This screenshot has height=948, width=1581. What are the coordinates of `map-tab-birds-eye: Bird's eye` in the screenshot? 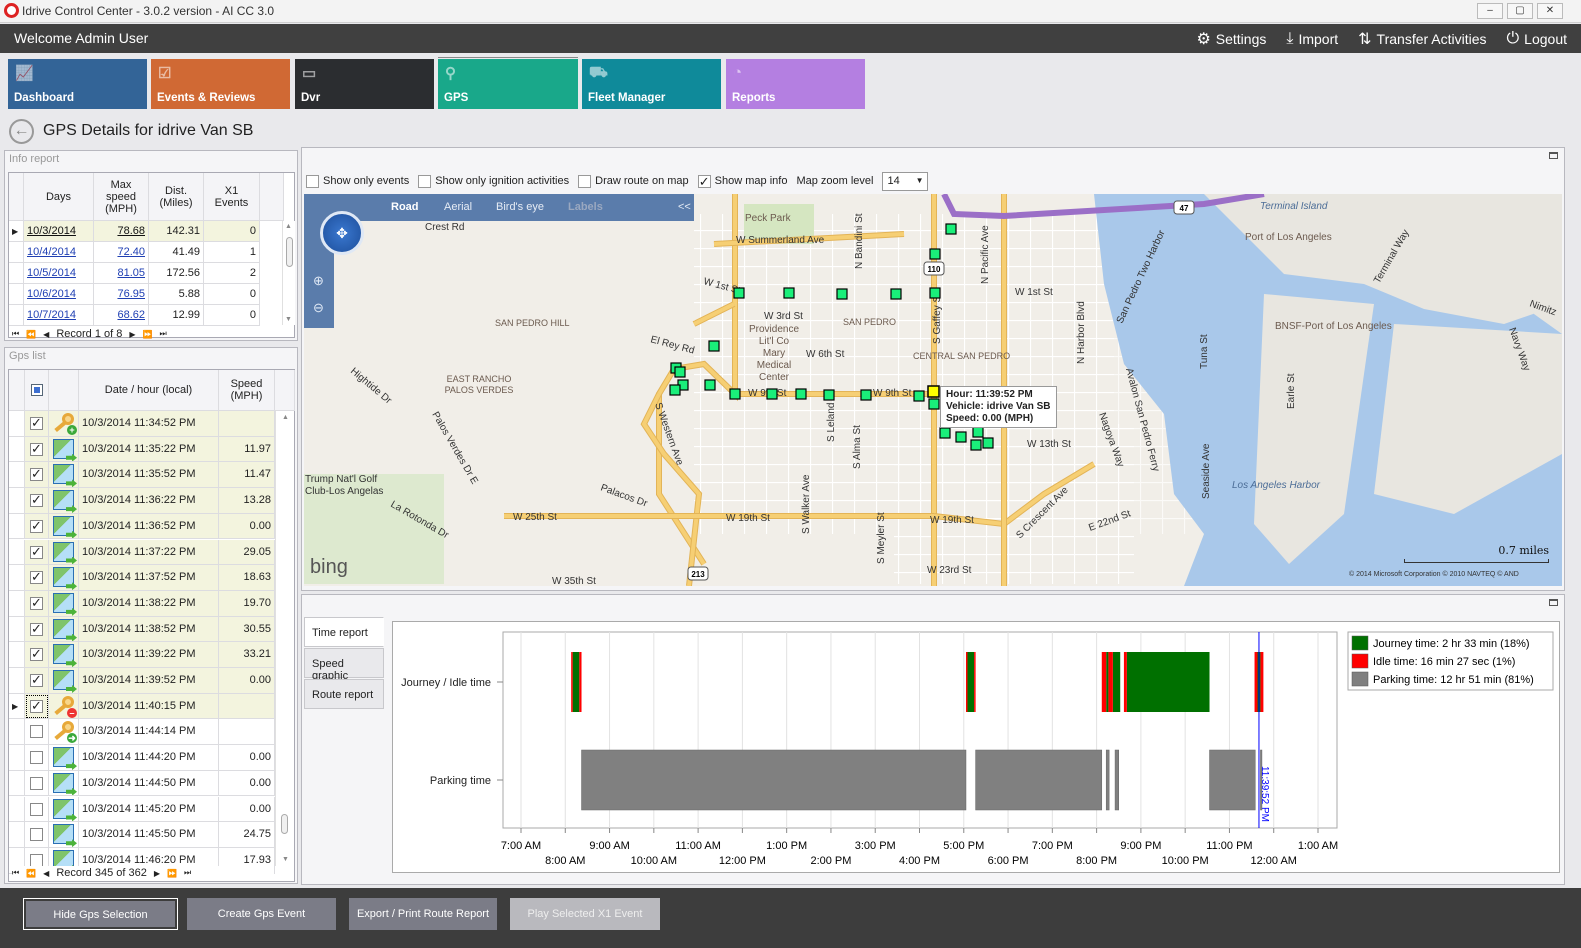 It's located at (520, 207).